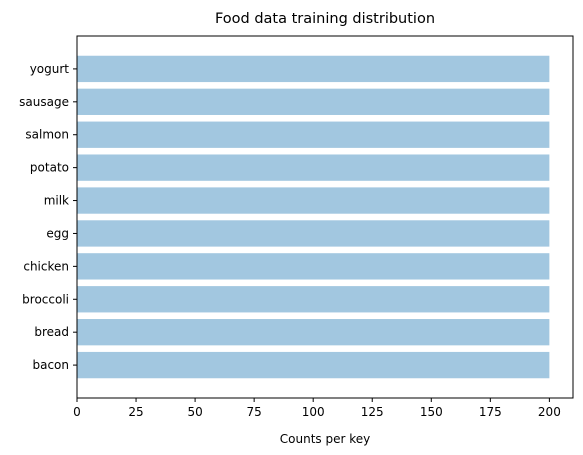  I want to click on x-tick-label: 0, so click(77, 412).